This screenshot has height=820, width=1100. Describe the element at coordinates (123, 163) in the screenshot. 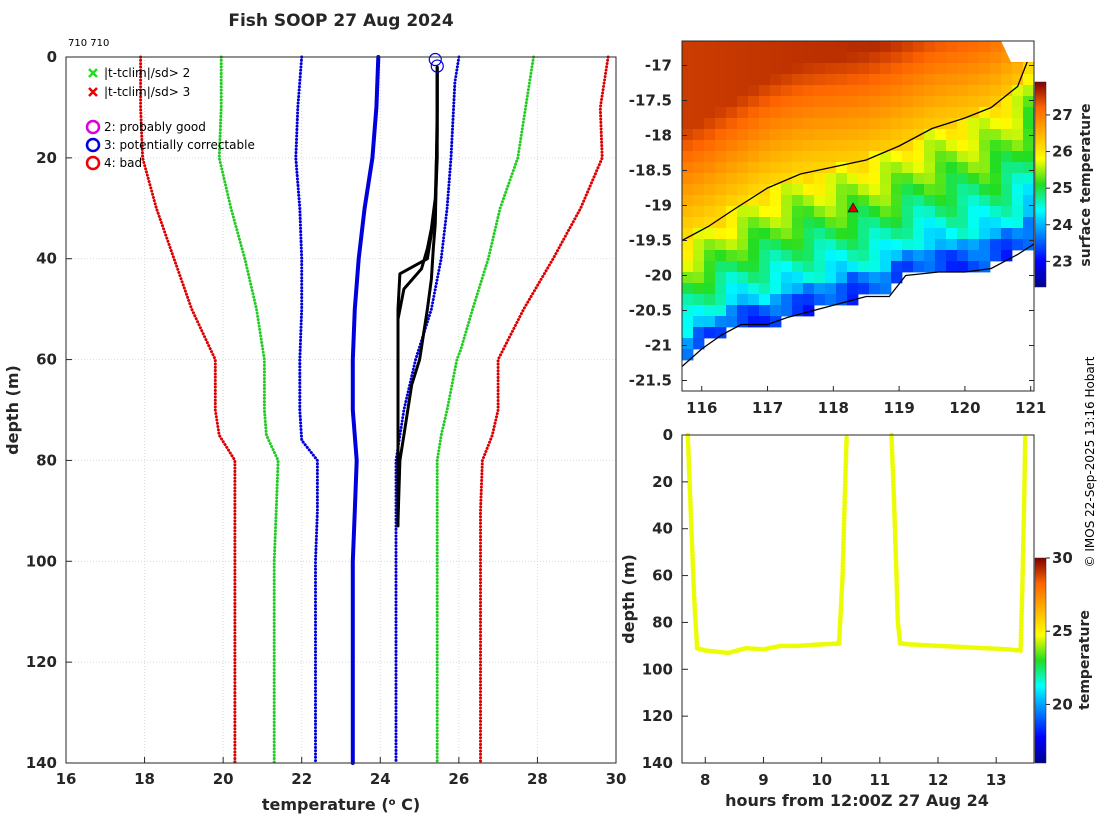

I see `legend-label: 4: bad` at that location.